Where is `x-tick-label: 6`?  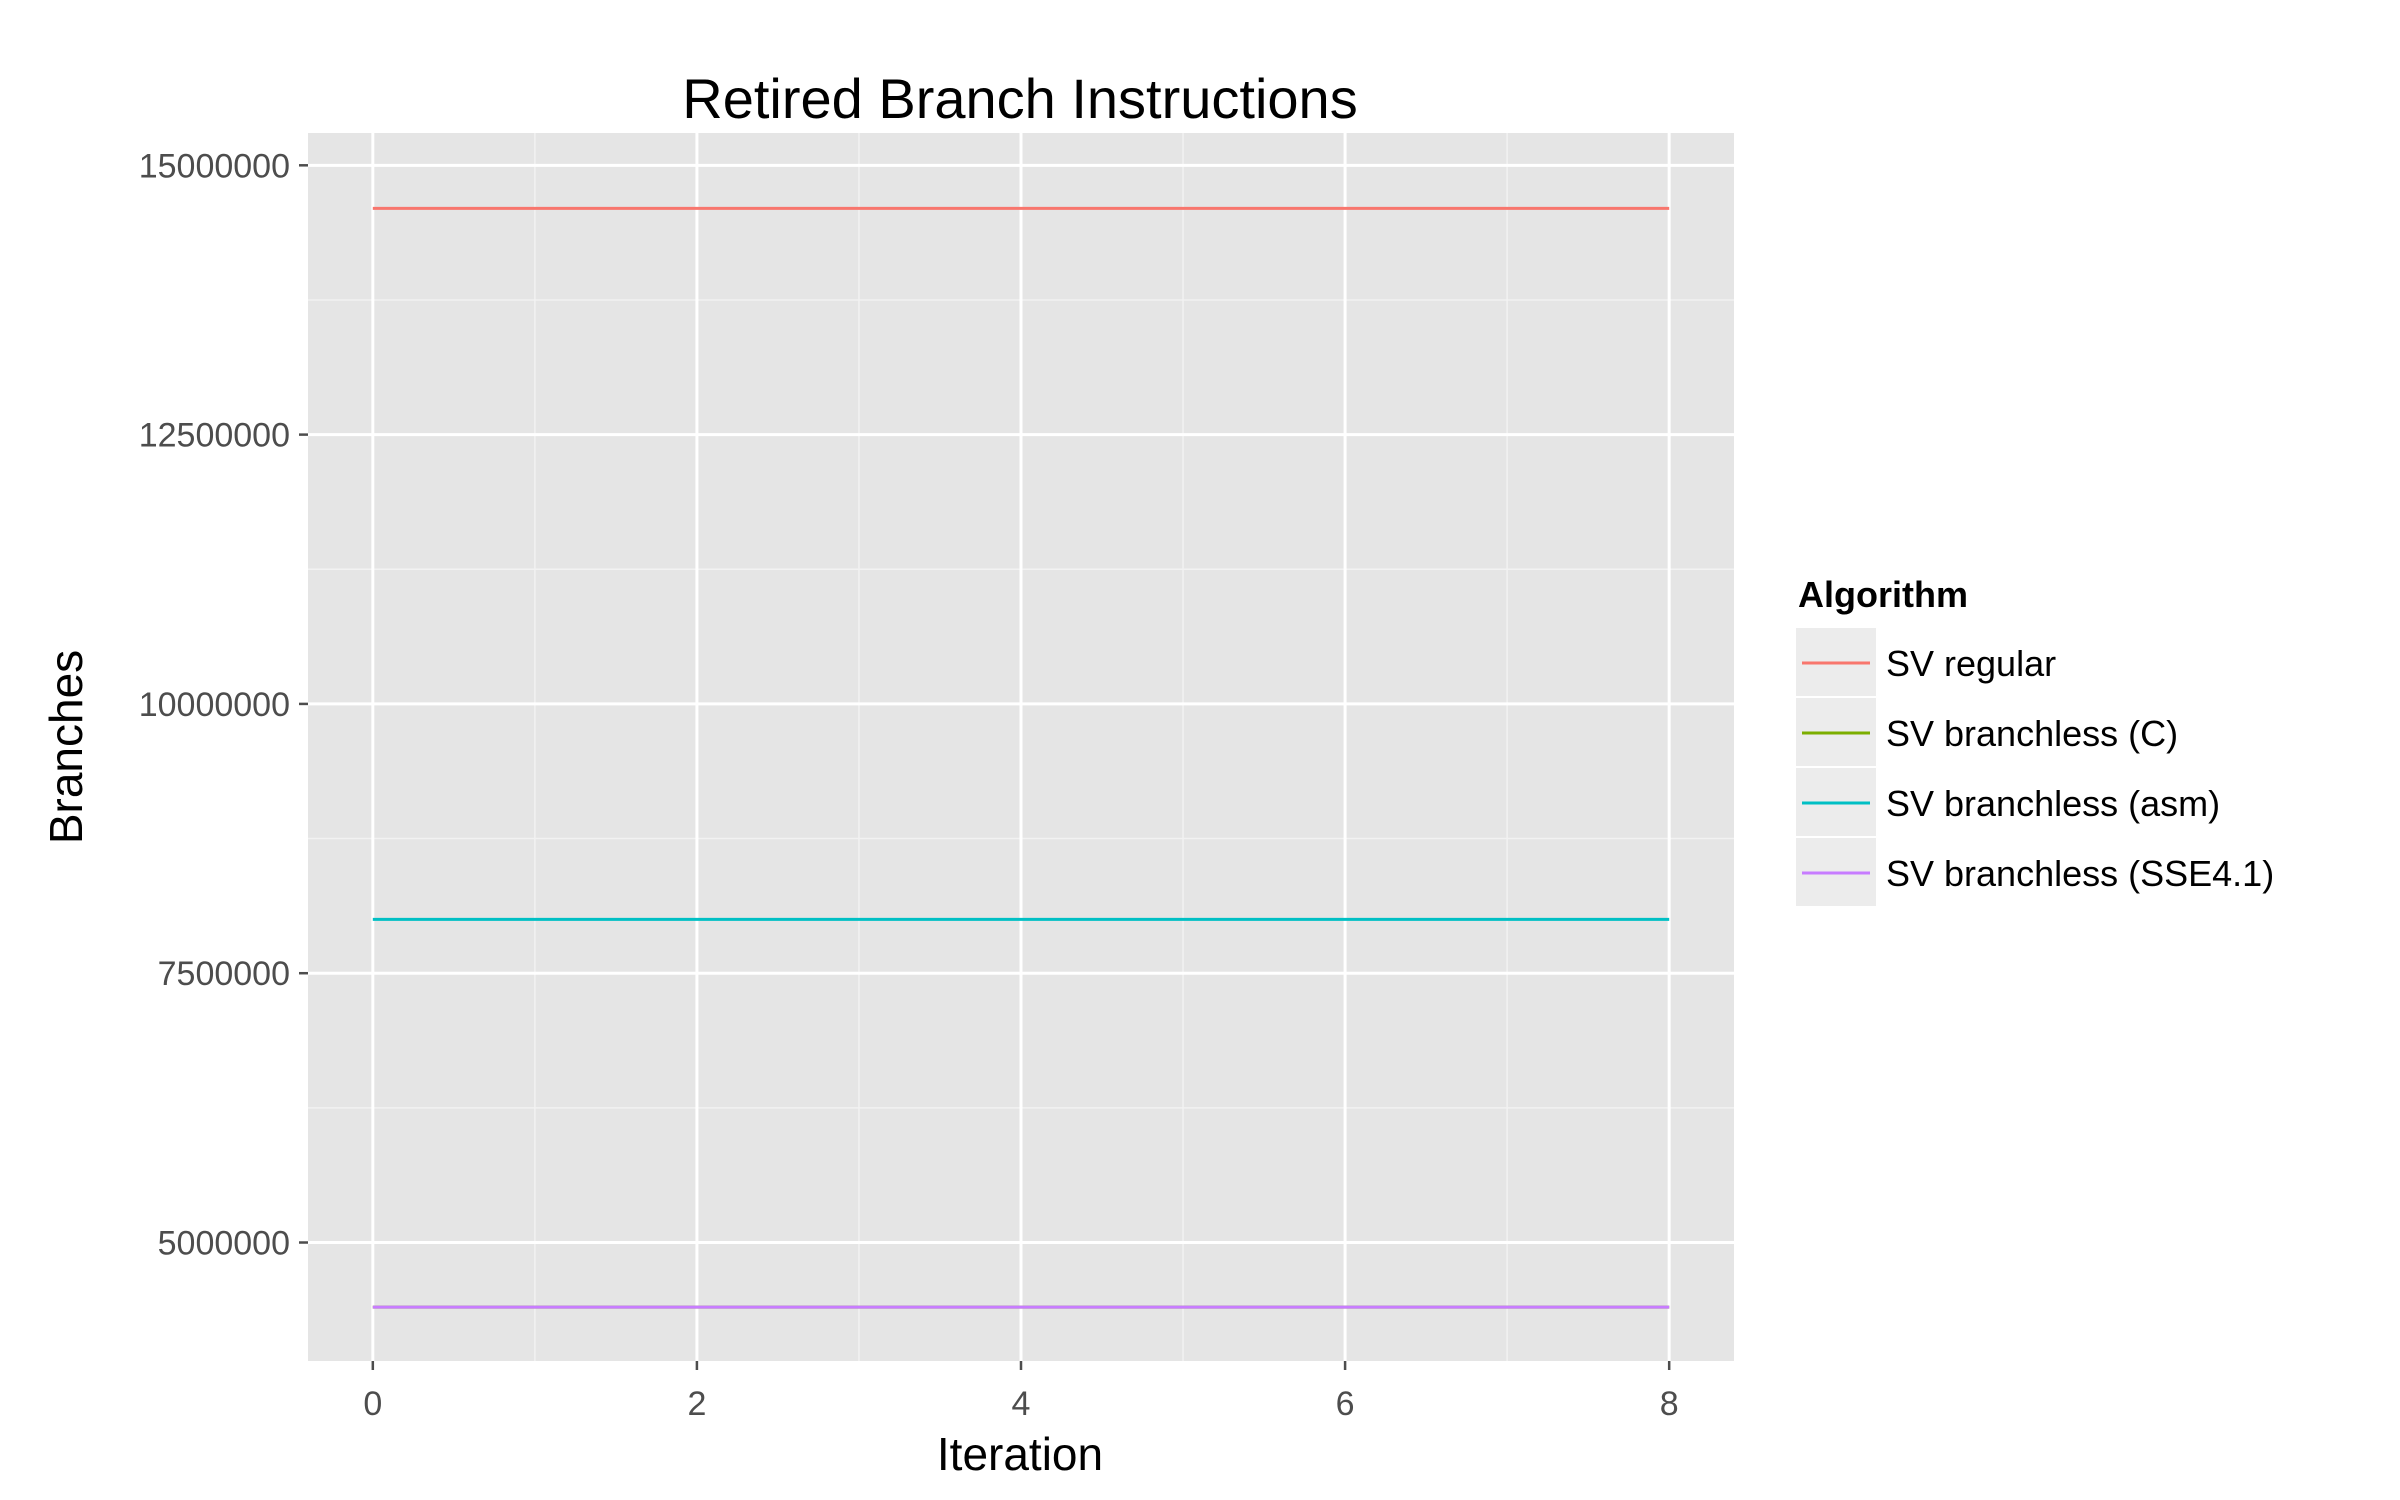 x-tick-label: 6 is located at coordinates (1345, 1404).